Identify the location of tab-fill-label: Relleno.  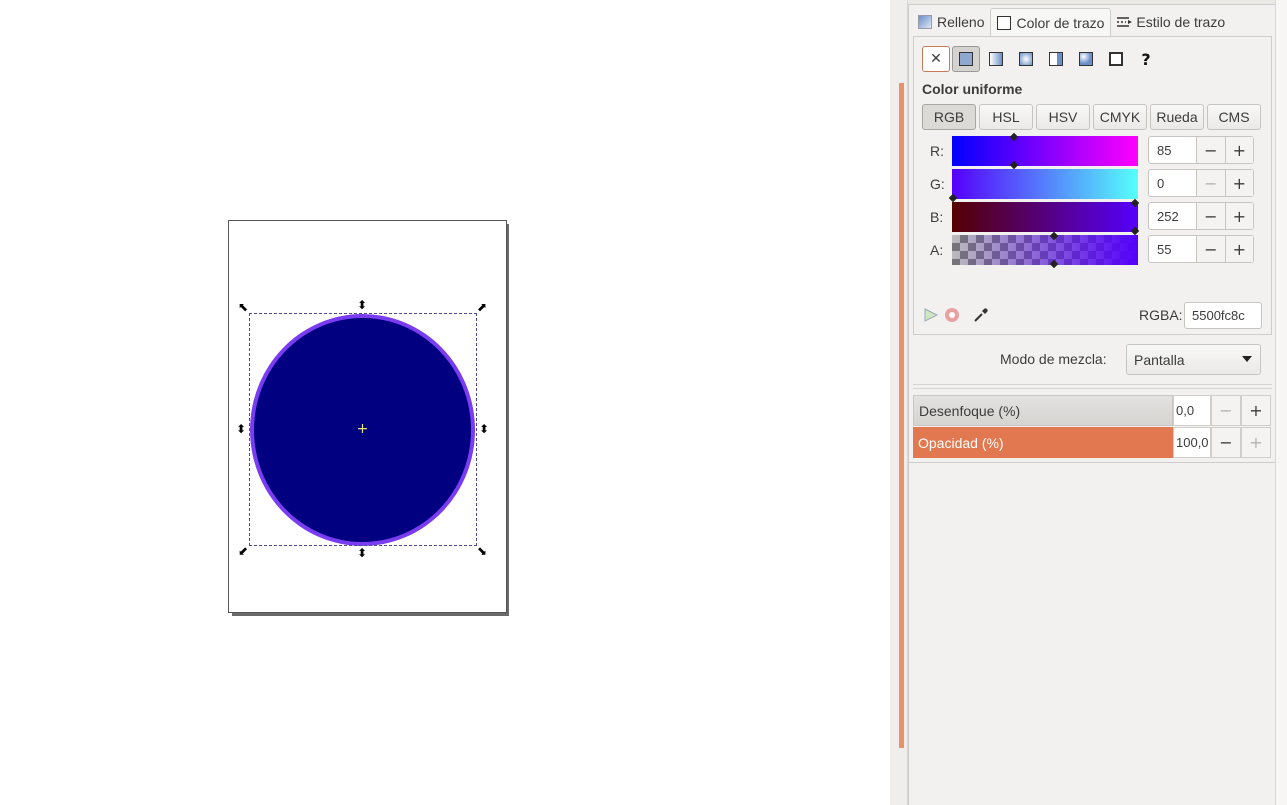
(961, 22).